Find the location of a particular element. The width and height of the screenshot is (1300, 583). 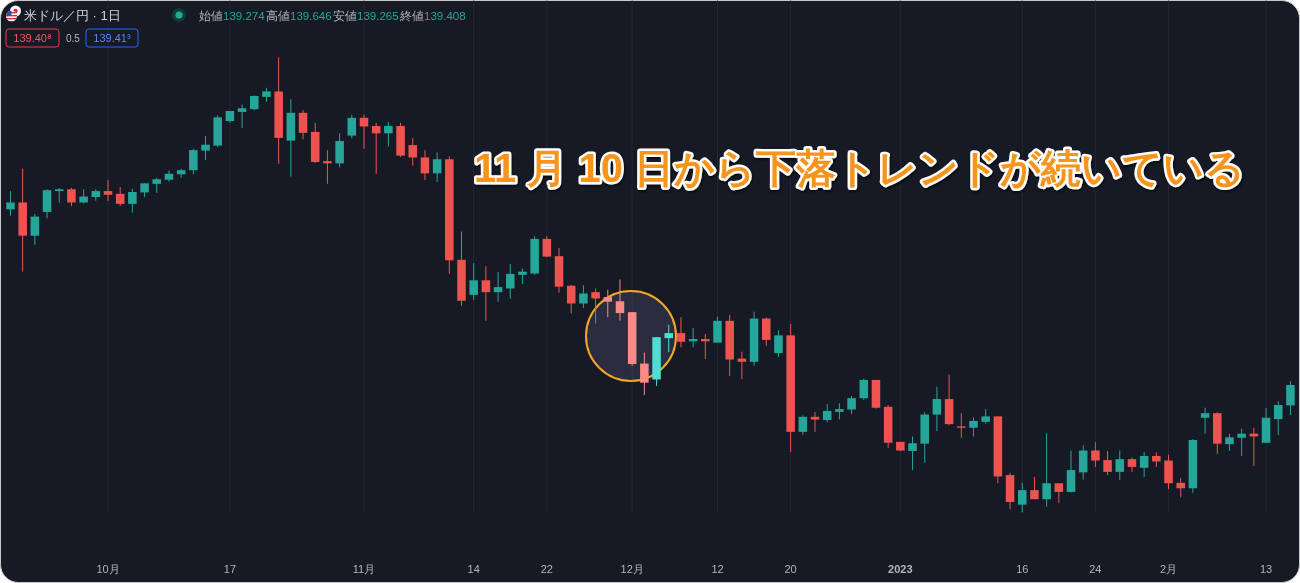

x-tick-label: 13 is located at coordinates (1266, 569).